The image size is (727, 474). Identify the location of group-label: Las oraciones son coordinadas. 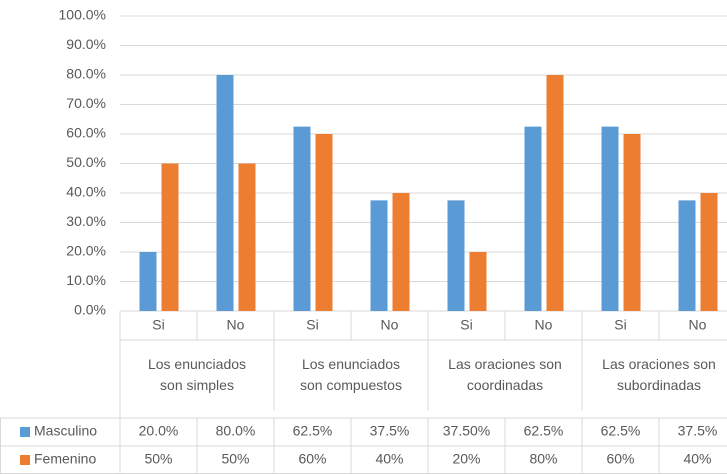
(505, 374).